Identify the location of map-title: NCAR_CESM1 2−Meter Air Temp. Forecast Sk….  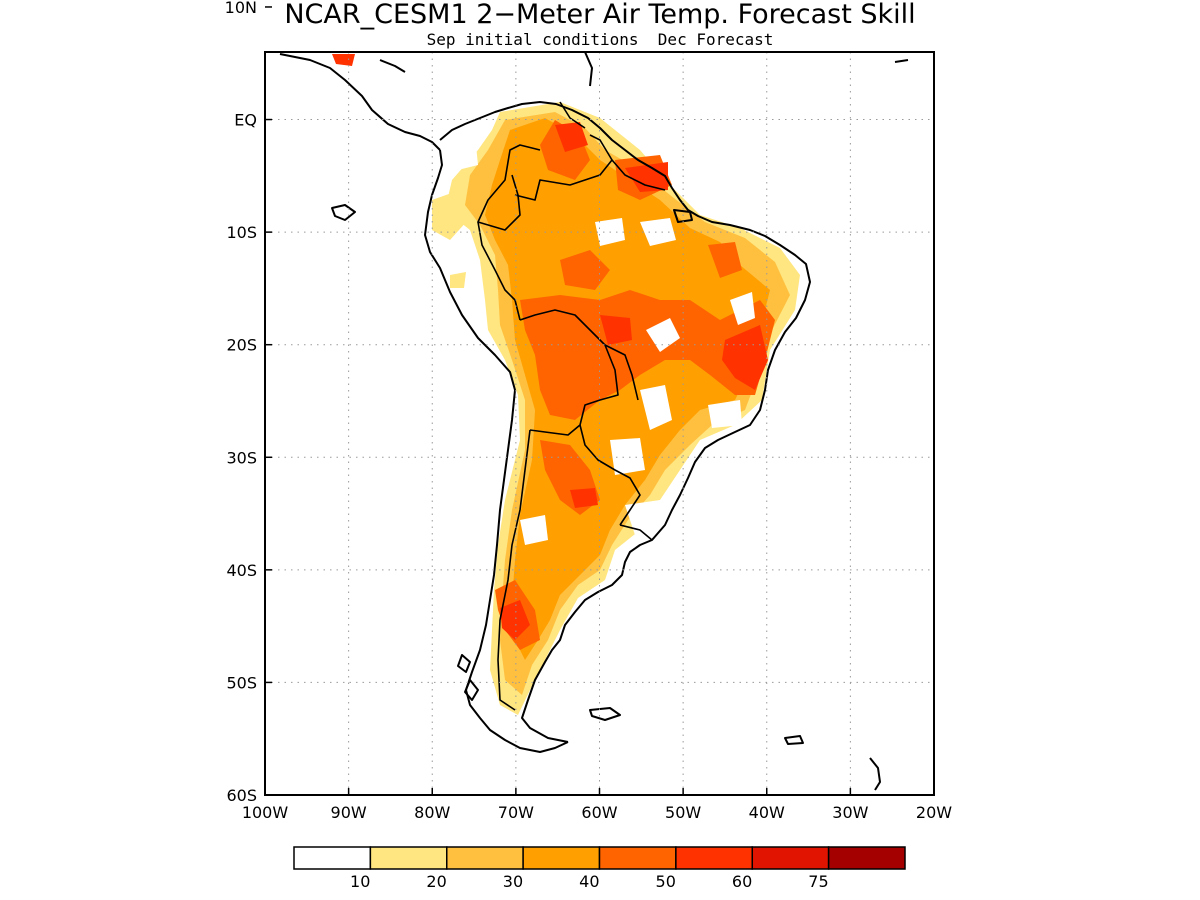
(599, 15).